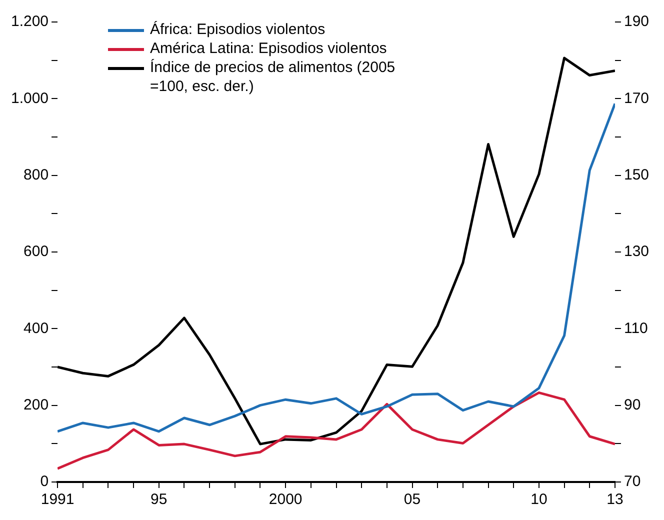 Image resolution: width=664 pixels, height=520 pixels. What do you see at coordinates (29, 21) in the screenshot?
I see `y-tick-label: 1.200` at bounding box center [29, 21].